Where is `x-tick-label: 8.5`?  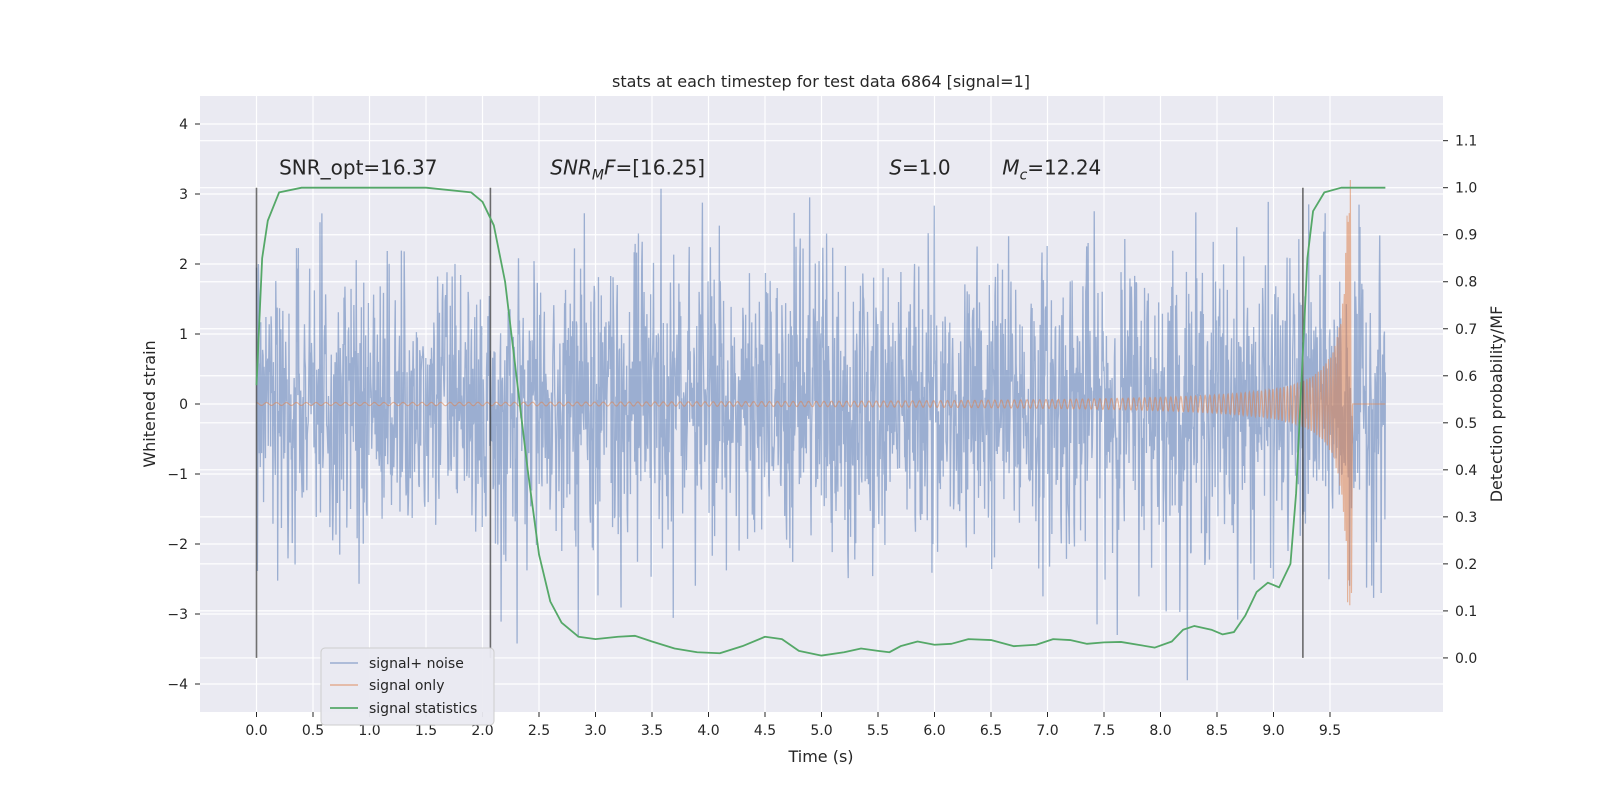
x-tick-label: 8.5 is located at coordinates (1217, 731).